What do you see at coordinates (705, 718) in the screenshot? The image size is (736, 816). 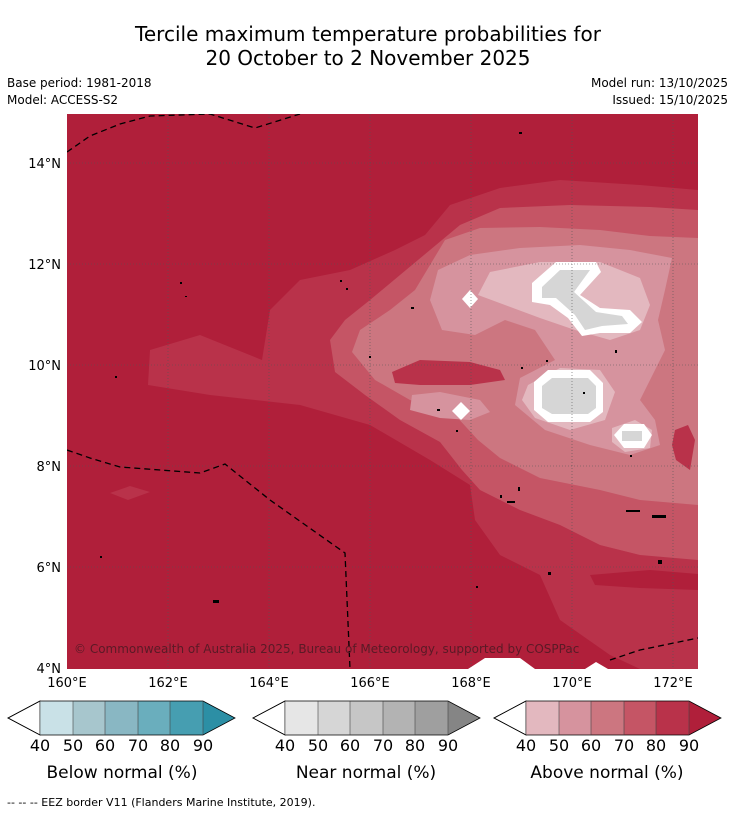 I see `legend-above-arrow-max` at bounding box center [705, 718].